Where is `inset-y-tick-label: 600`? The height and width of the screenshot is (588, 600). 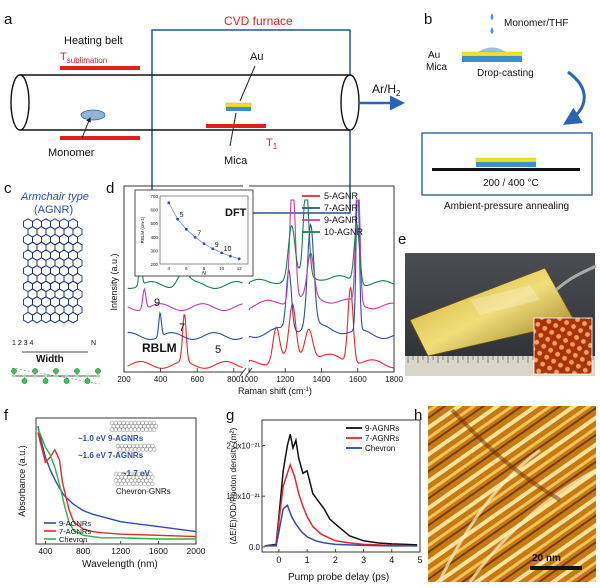 inset-y-tick-label: 600 is located at coordinates (154, 210).